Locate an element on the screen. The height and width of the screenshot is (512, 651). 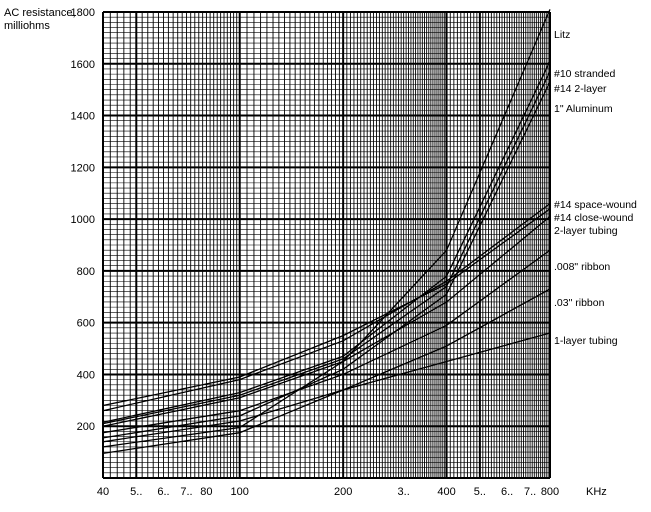
y-tick-label: 400 is located at coordinates (86, 375).